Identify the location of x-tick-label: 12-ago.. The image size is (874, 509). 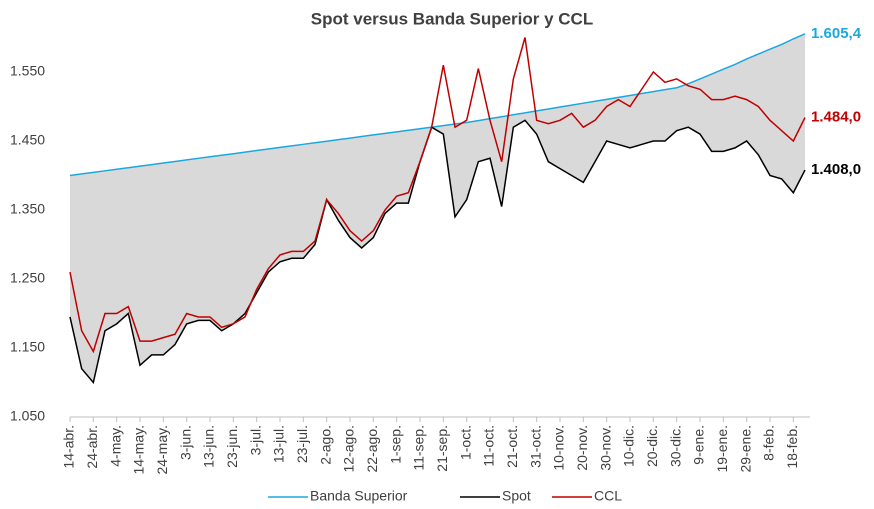
(349, 448).